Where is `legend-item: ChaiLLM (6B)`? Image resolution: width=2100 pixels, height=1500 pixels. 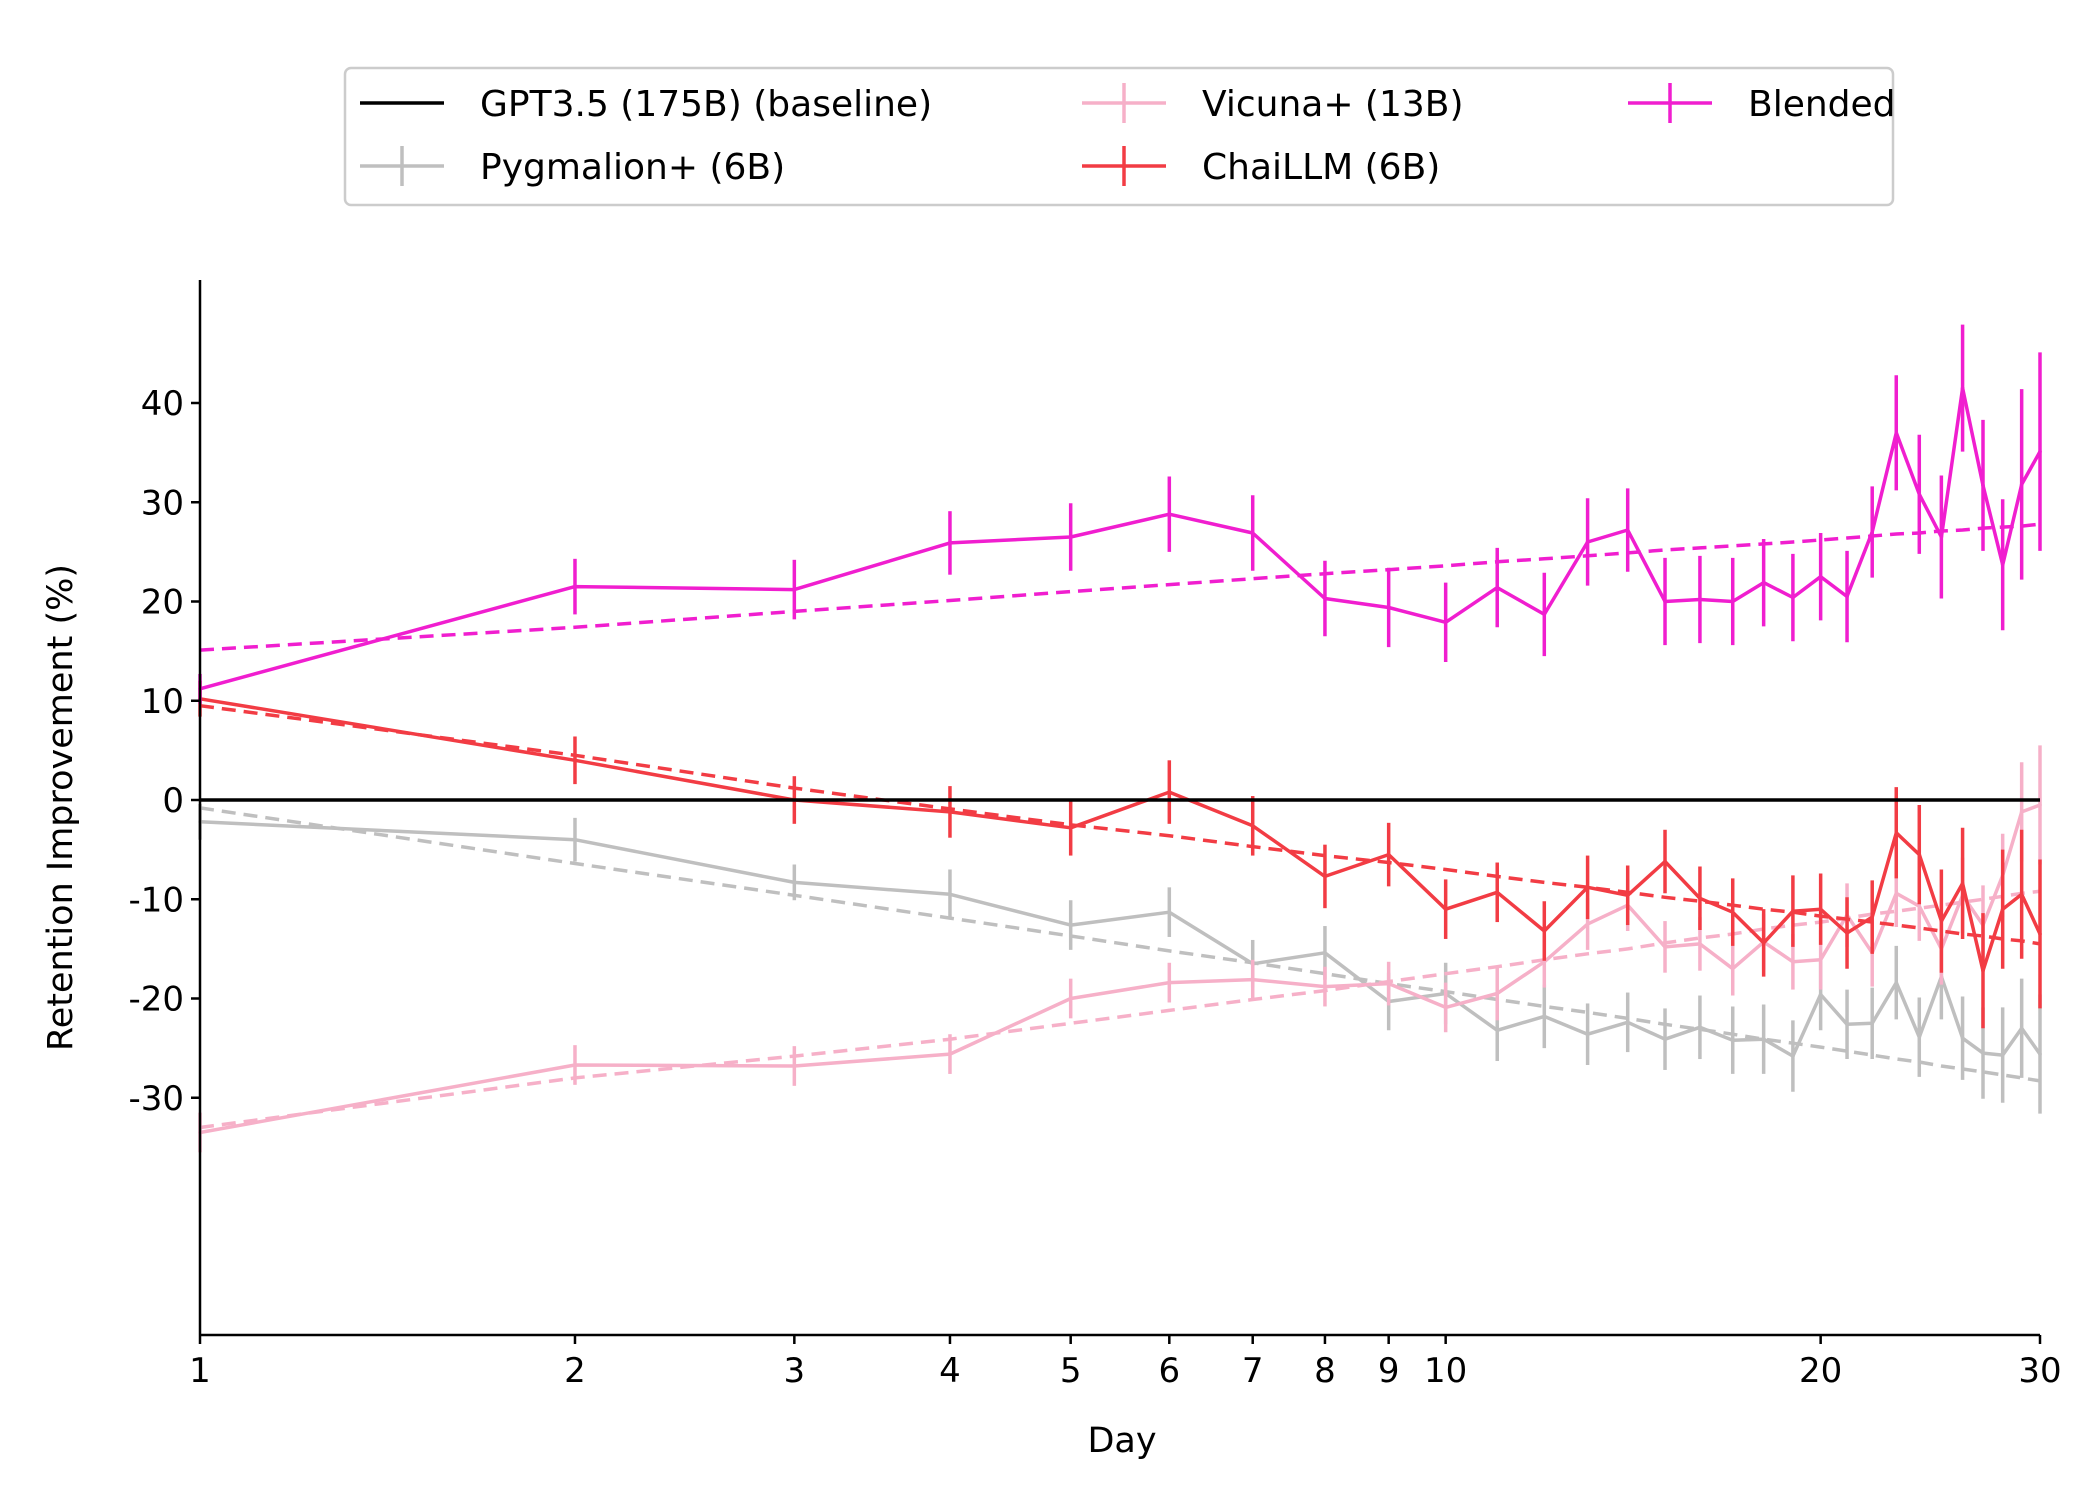 legend-item: ChaiLLM (6B) is located at coordinates (1261, 167).